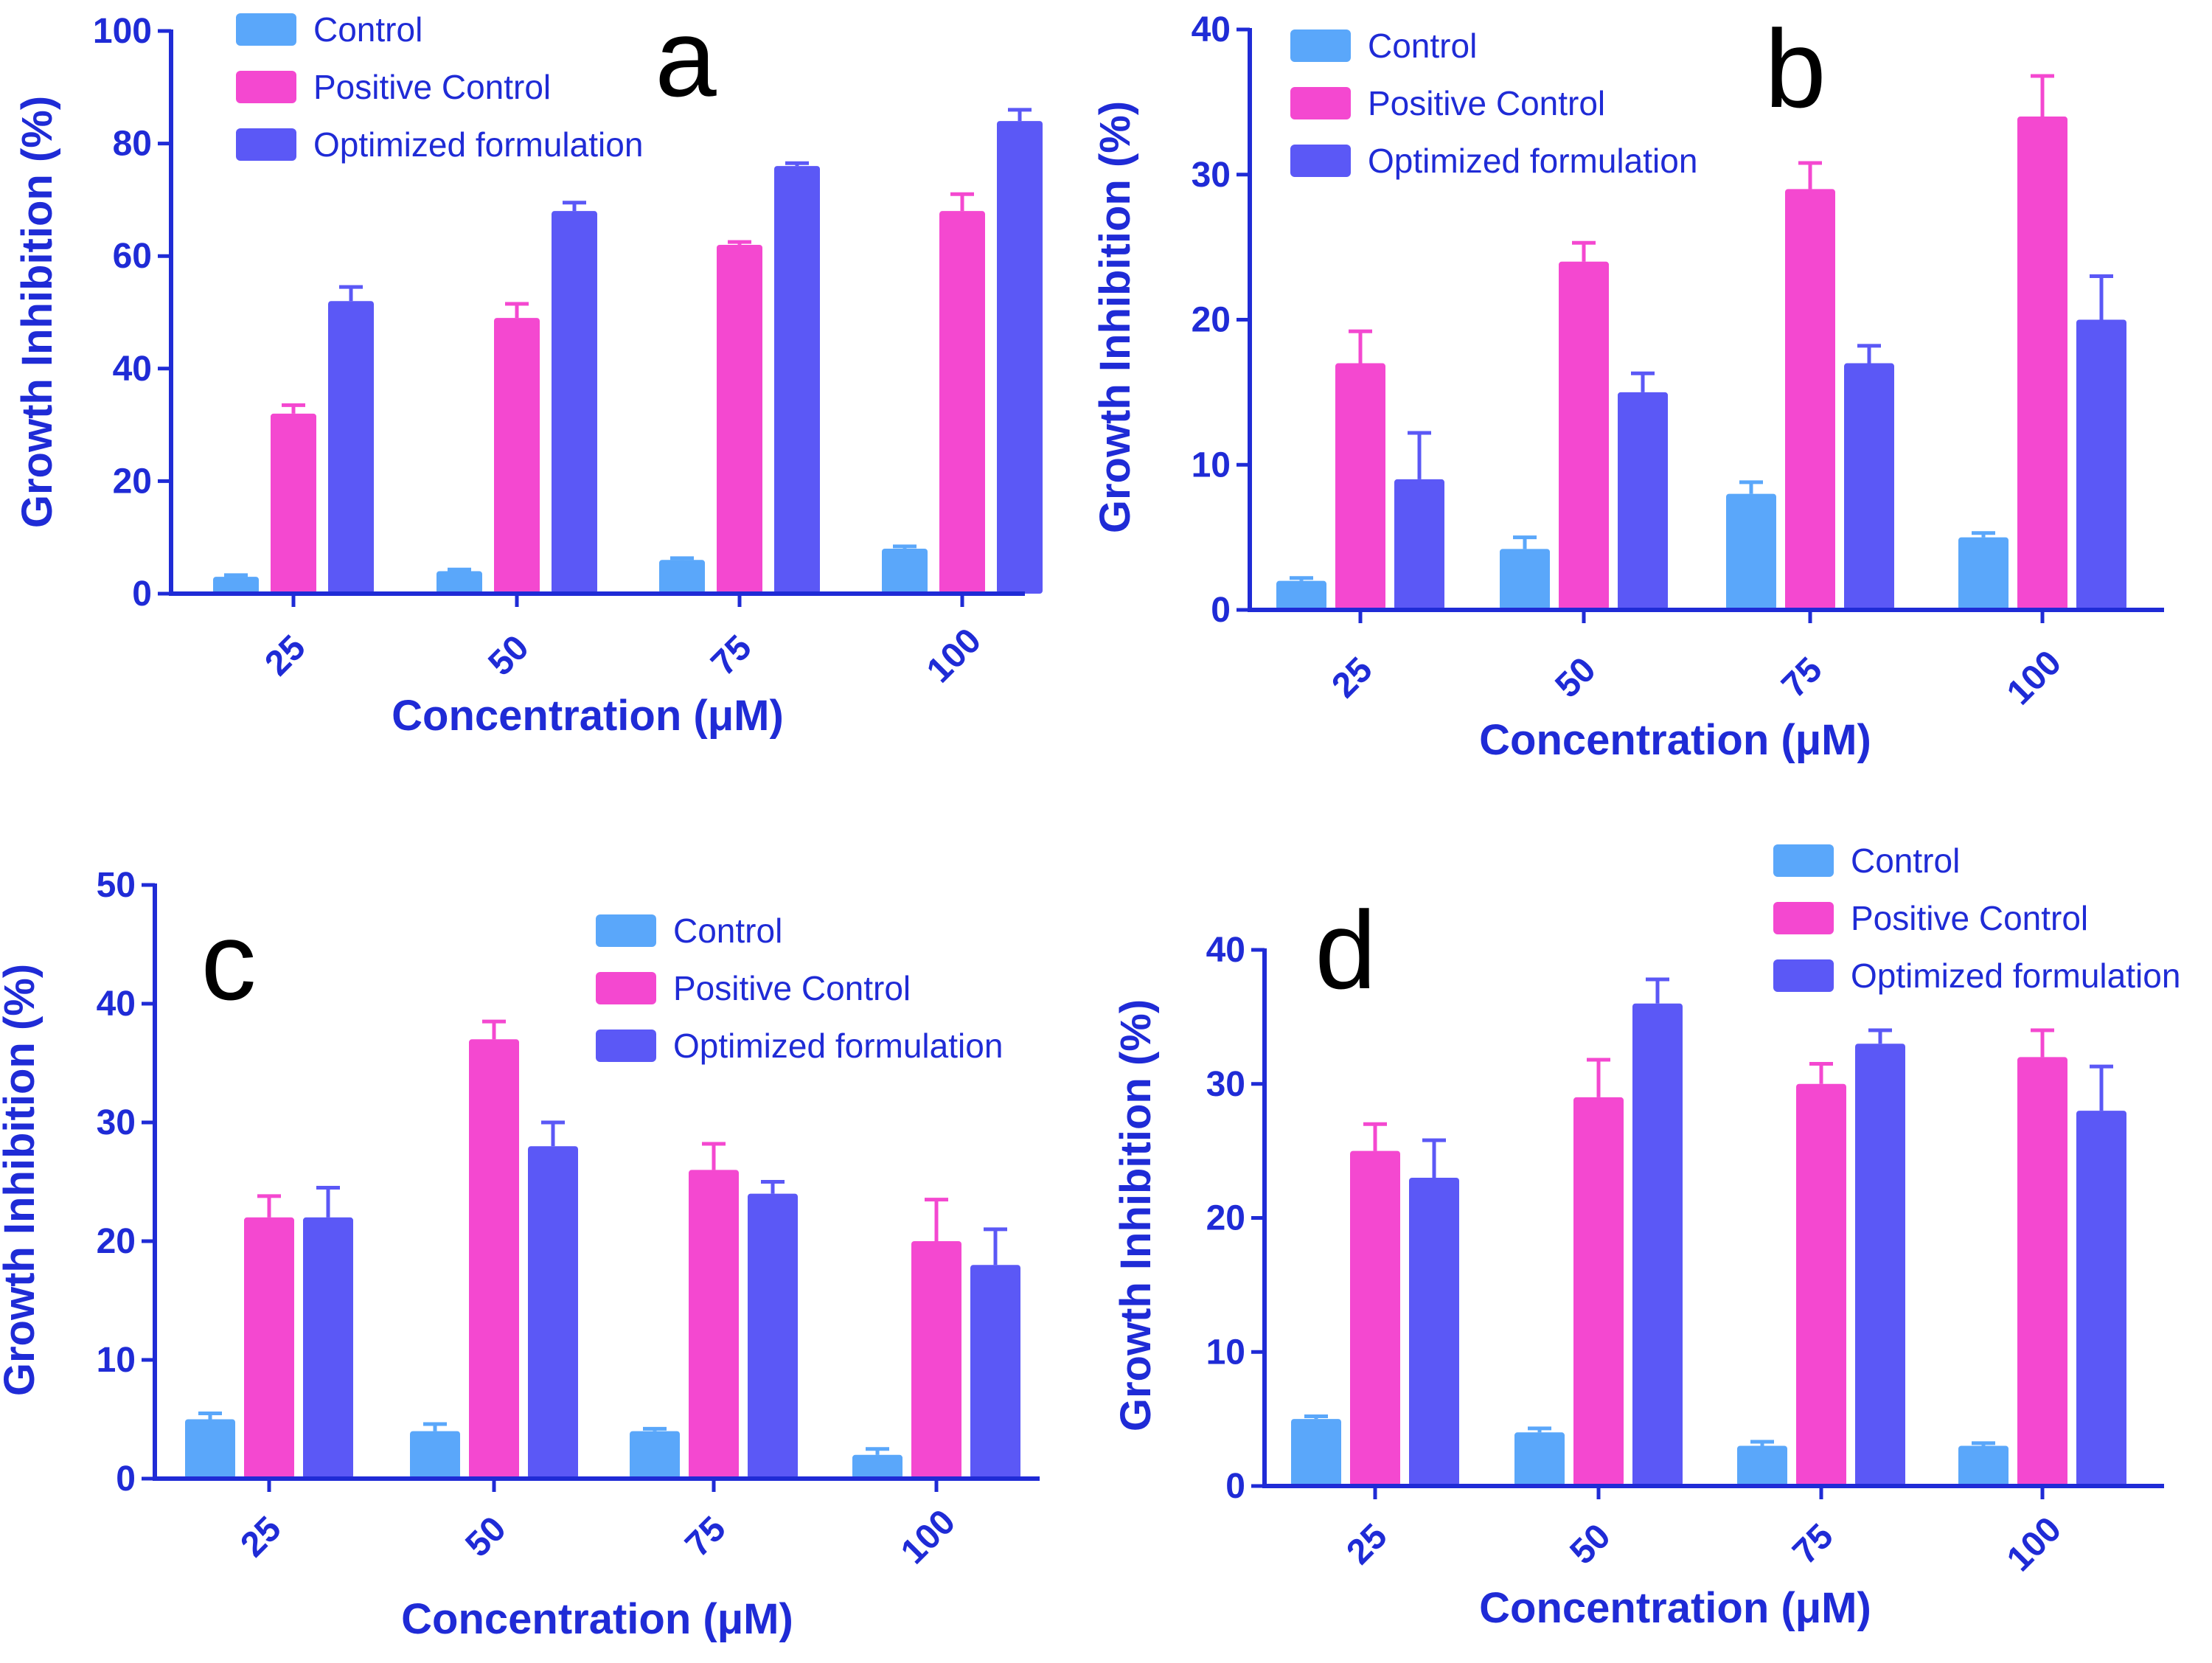  I want to click on panel-letter: b, so click(1795, 69).